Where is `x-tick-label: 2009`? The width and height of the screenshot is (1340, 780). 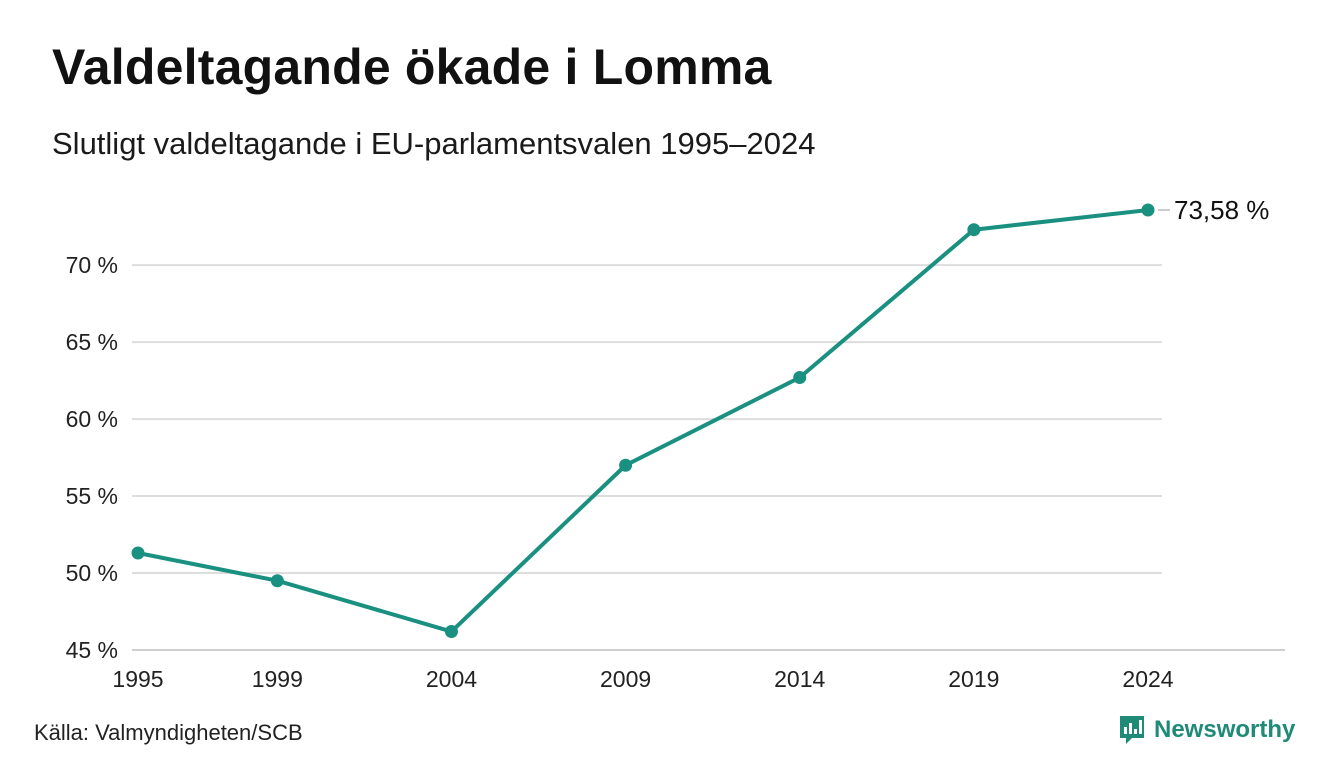
x-tick-label: 2009 is located at coordinates (625, 679).